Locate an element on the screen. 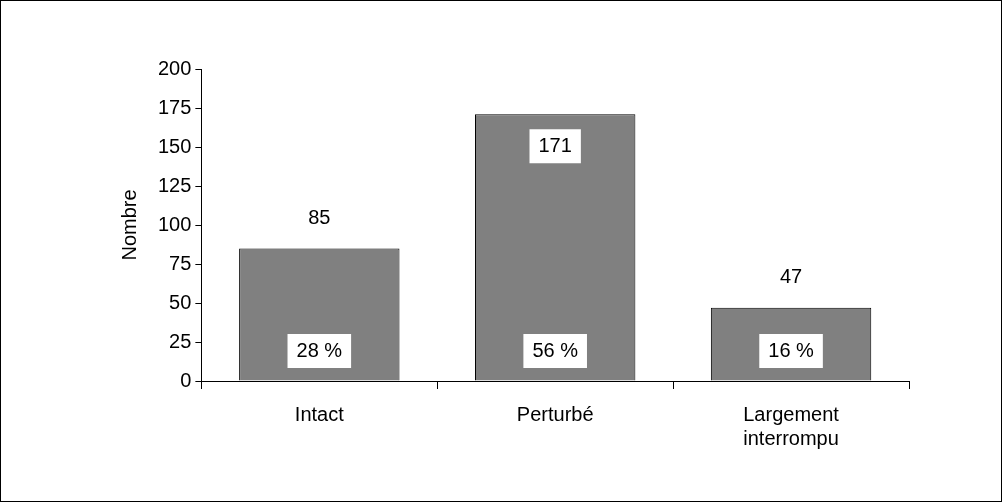  annotation: 16 % is located at coordinates (791, 349).